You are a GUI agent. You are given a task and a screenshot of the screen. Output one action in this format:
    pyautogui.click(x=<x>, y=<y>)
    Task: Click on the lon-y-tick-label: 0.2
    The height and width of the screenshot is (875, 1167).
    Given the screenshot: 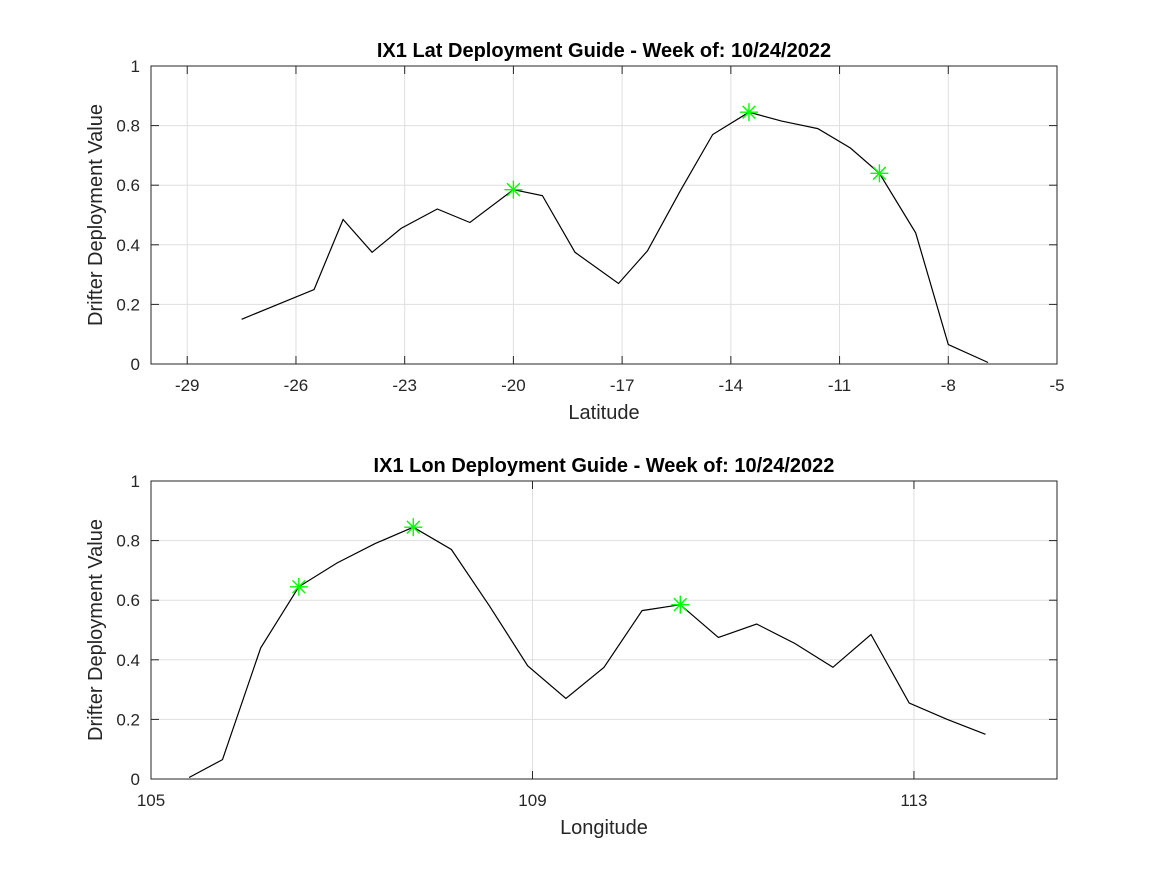 What is the action you would take?
    pyautogui.click(x=128, y=719)
    